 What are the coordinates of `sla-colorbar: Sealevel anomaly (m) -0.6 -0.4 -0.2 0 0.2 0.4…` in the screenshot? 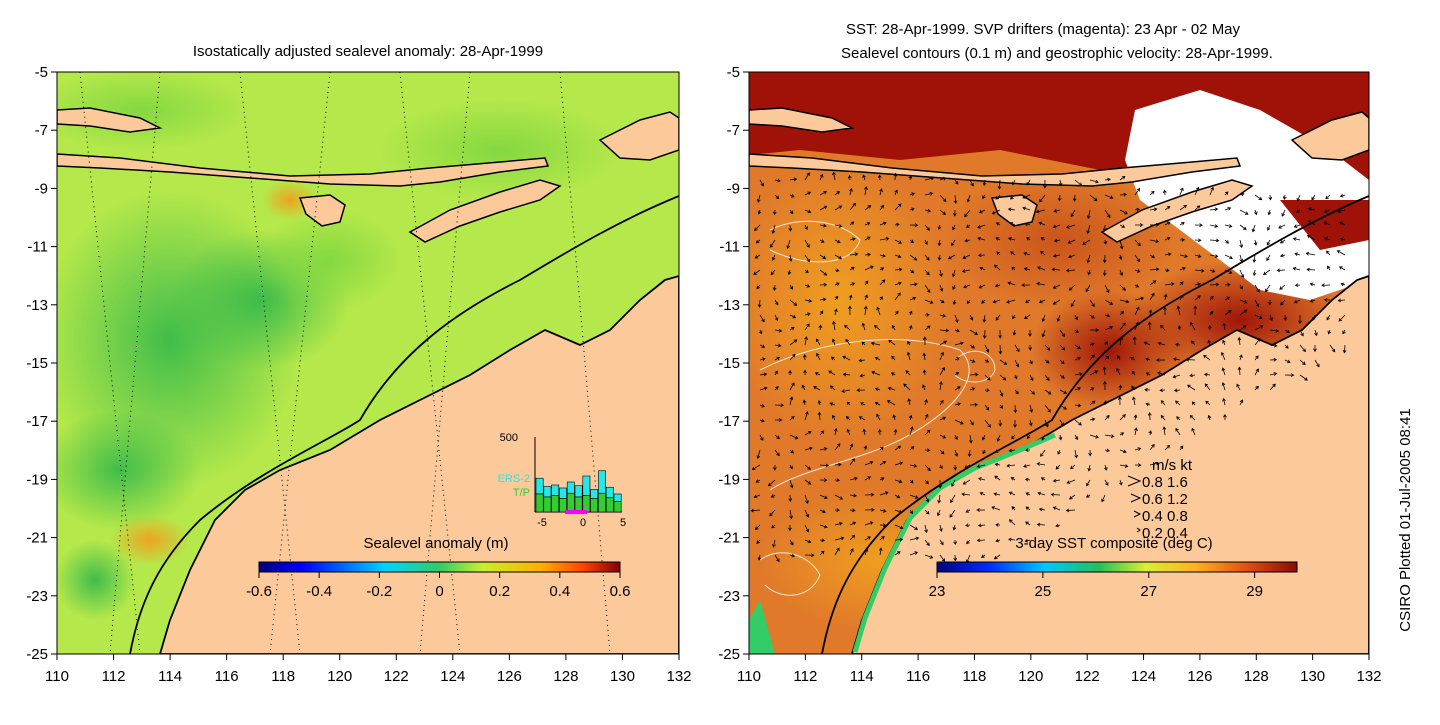 It's located at (438, 567).